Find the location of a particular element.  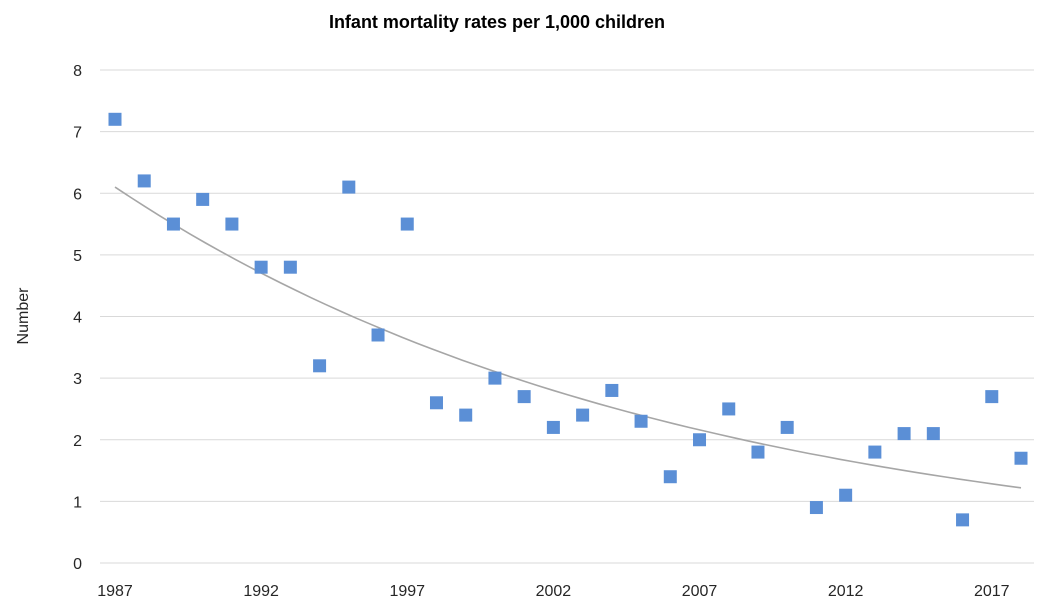

x-tick-label: 2002 is located at coordinates (554, 591).